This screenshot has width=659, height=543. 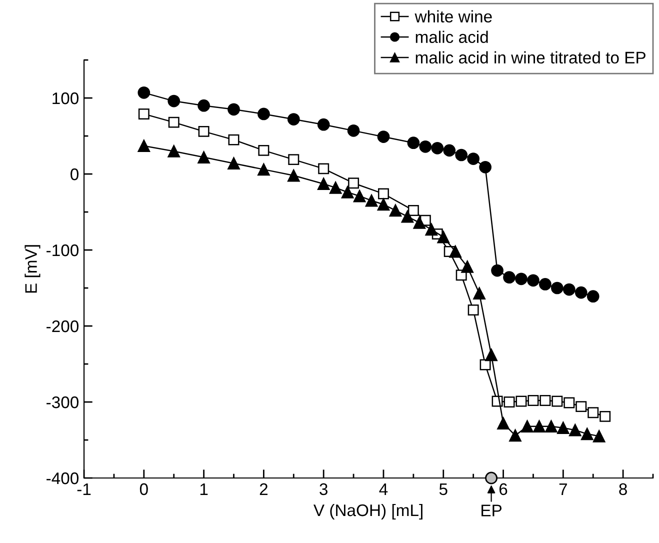 What do you see at coordinates (324, 489) in the screenshot?
I see `x-tick-label: 3` at bounding box center [324, 489].